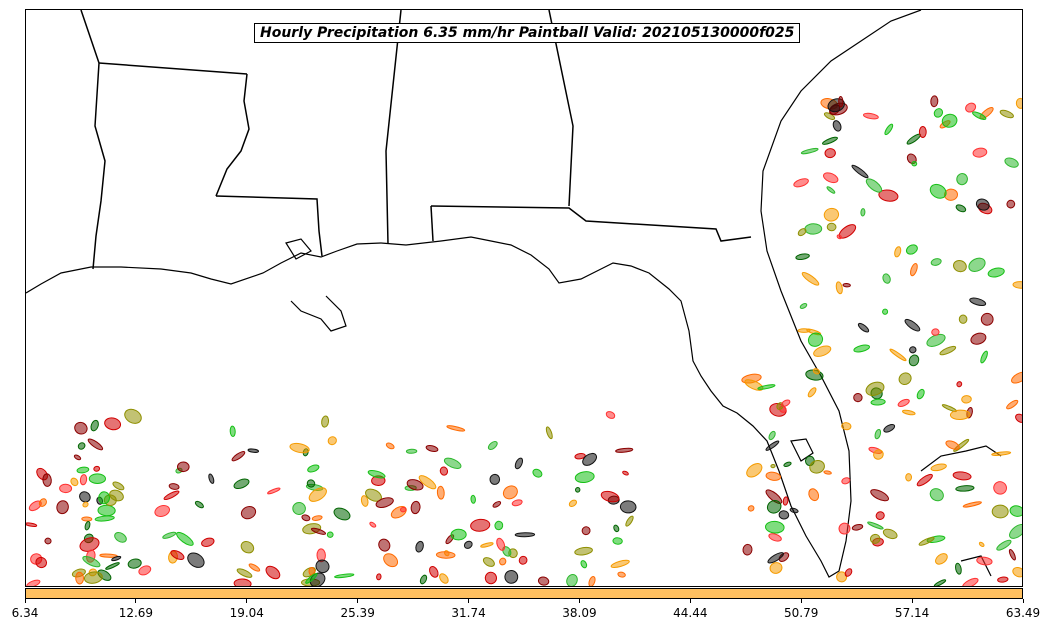  What do you see at coordinates (318, 313) in the screenshot?
I see `mississippi-delta` at bounding box center [318, 313].